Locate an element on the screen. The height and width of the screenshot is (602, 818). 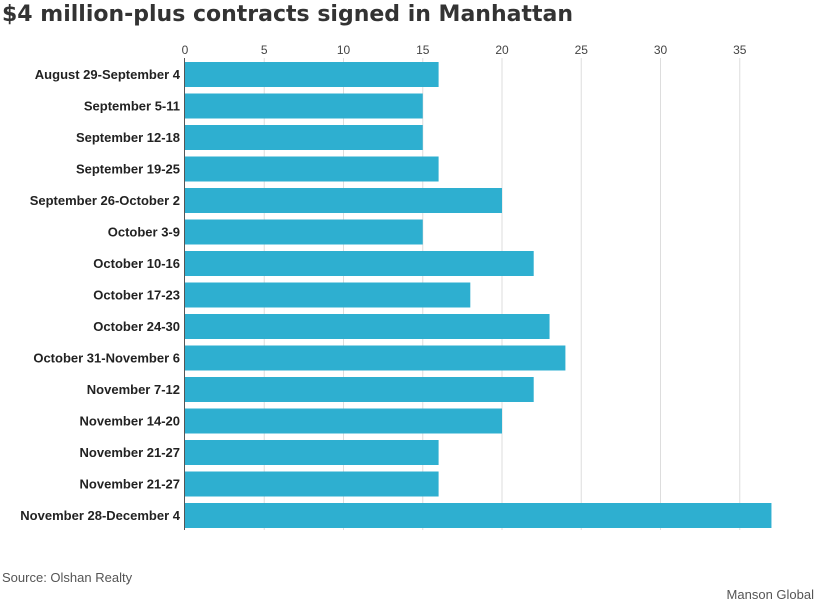
x-tick-label: 10 is located at coordinates (344, 50).